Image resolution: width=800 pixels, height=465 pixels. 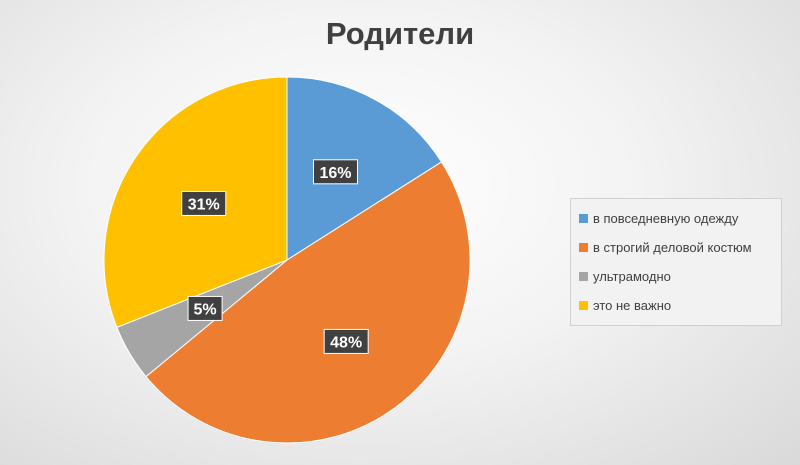 I want to click on legend-swatch-everyday, so click(x=583, y=218).